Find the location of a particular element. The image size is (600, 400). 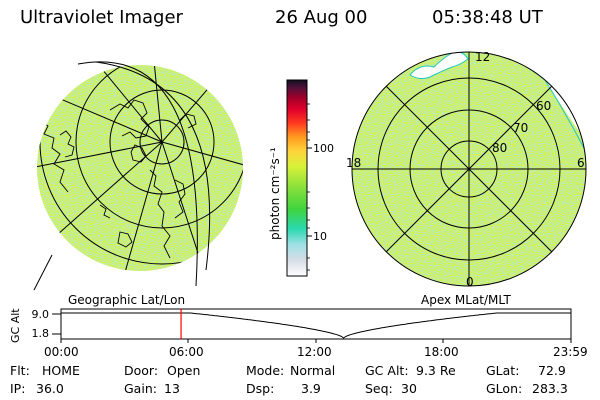

ip-value: 36.0 is located at coordinates (50, 388).